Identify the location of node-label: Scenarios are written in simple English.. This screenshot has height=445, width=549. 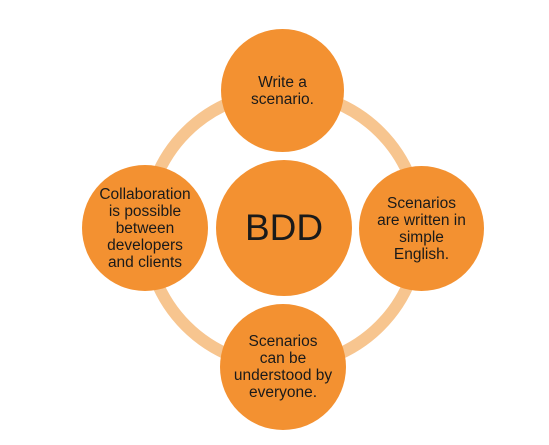
(421, 228).